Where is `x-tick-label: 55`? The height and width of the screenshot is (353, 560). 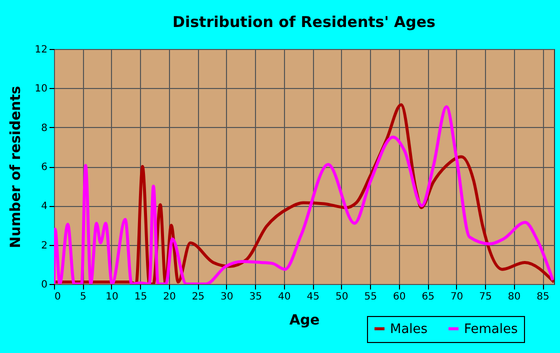 x-tick-label: 55 is located at coordinates (370, 297).